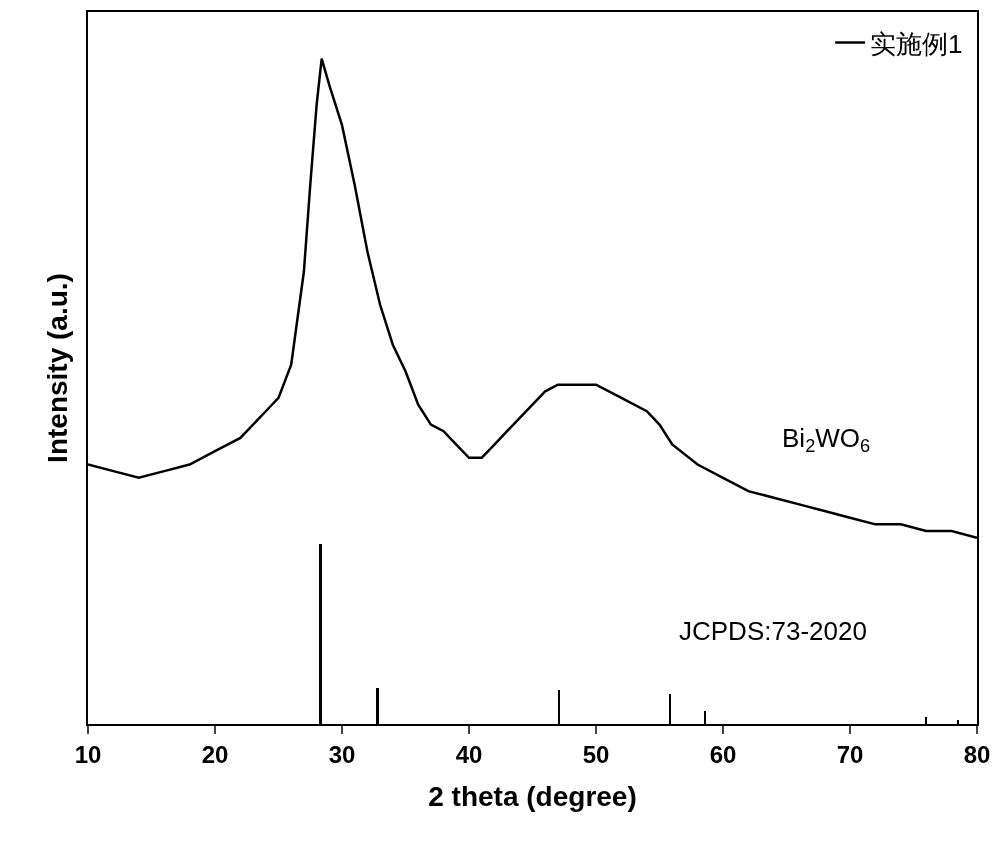  I want to click on x-axis-title: 2 theta (degree), so click(532, 797).